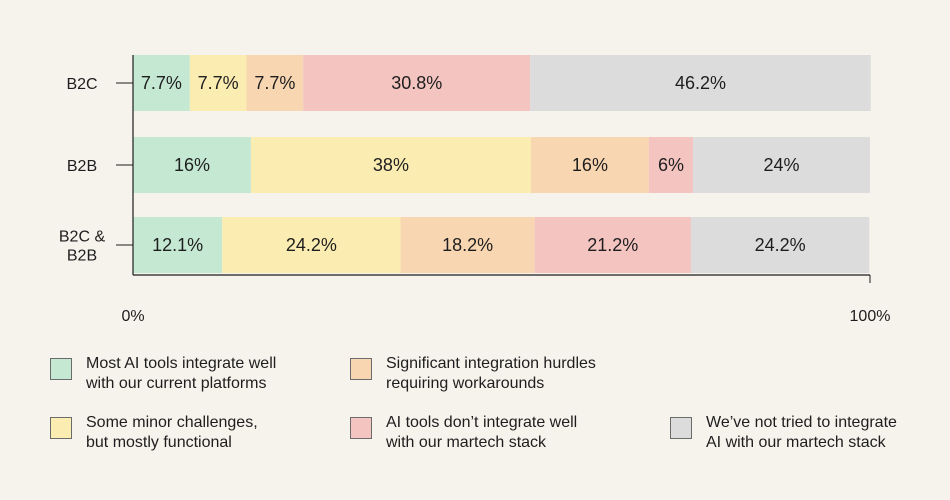  Describe the element at coordinates (82, 166) in the screenshot. I see `category-label: B2B` at that location.